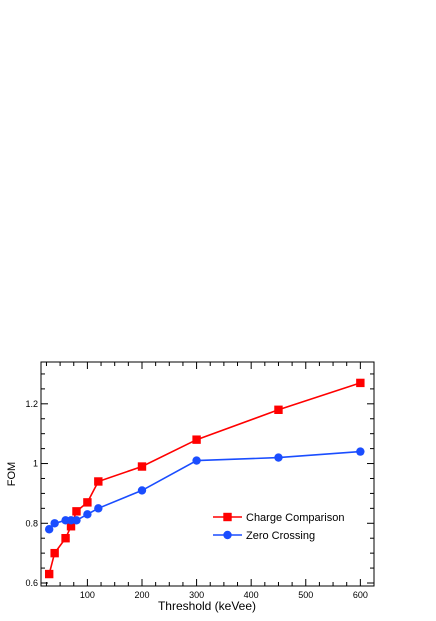 The height and width of the screenshot is (621, 436). Describe the element at coordinates (141, 595) in the screenshot. I see `x-tick-label: 200` at that location.